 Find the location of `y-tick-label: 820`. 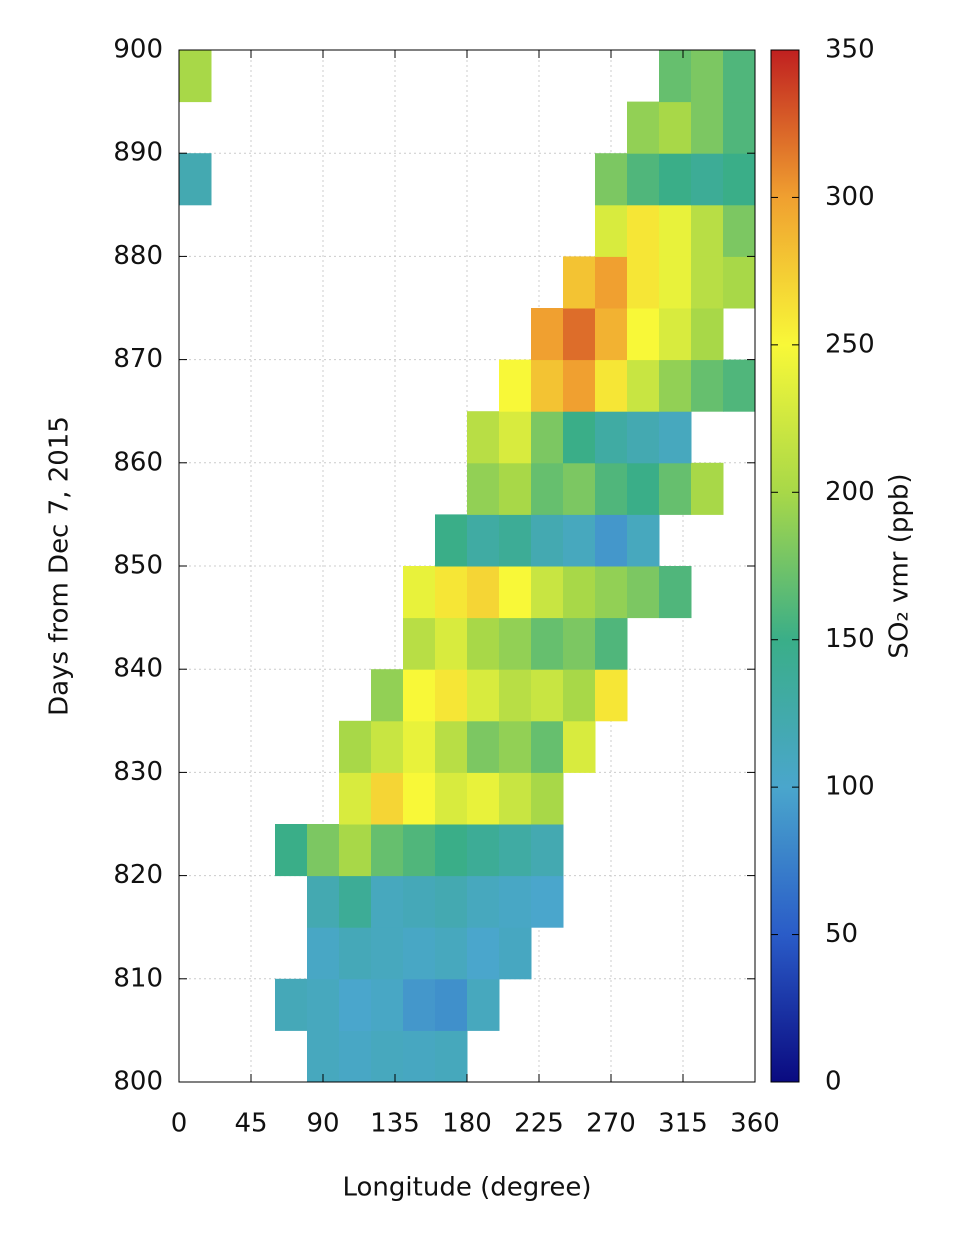

y-tick-label: 820 is located at coordinates (138, 875).